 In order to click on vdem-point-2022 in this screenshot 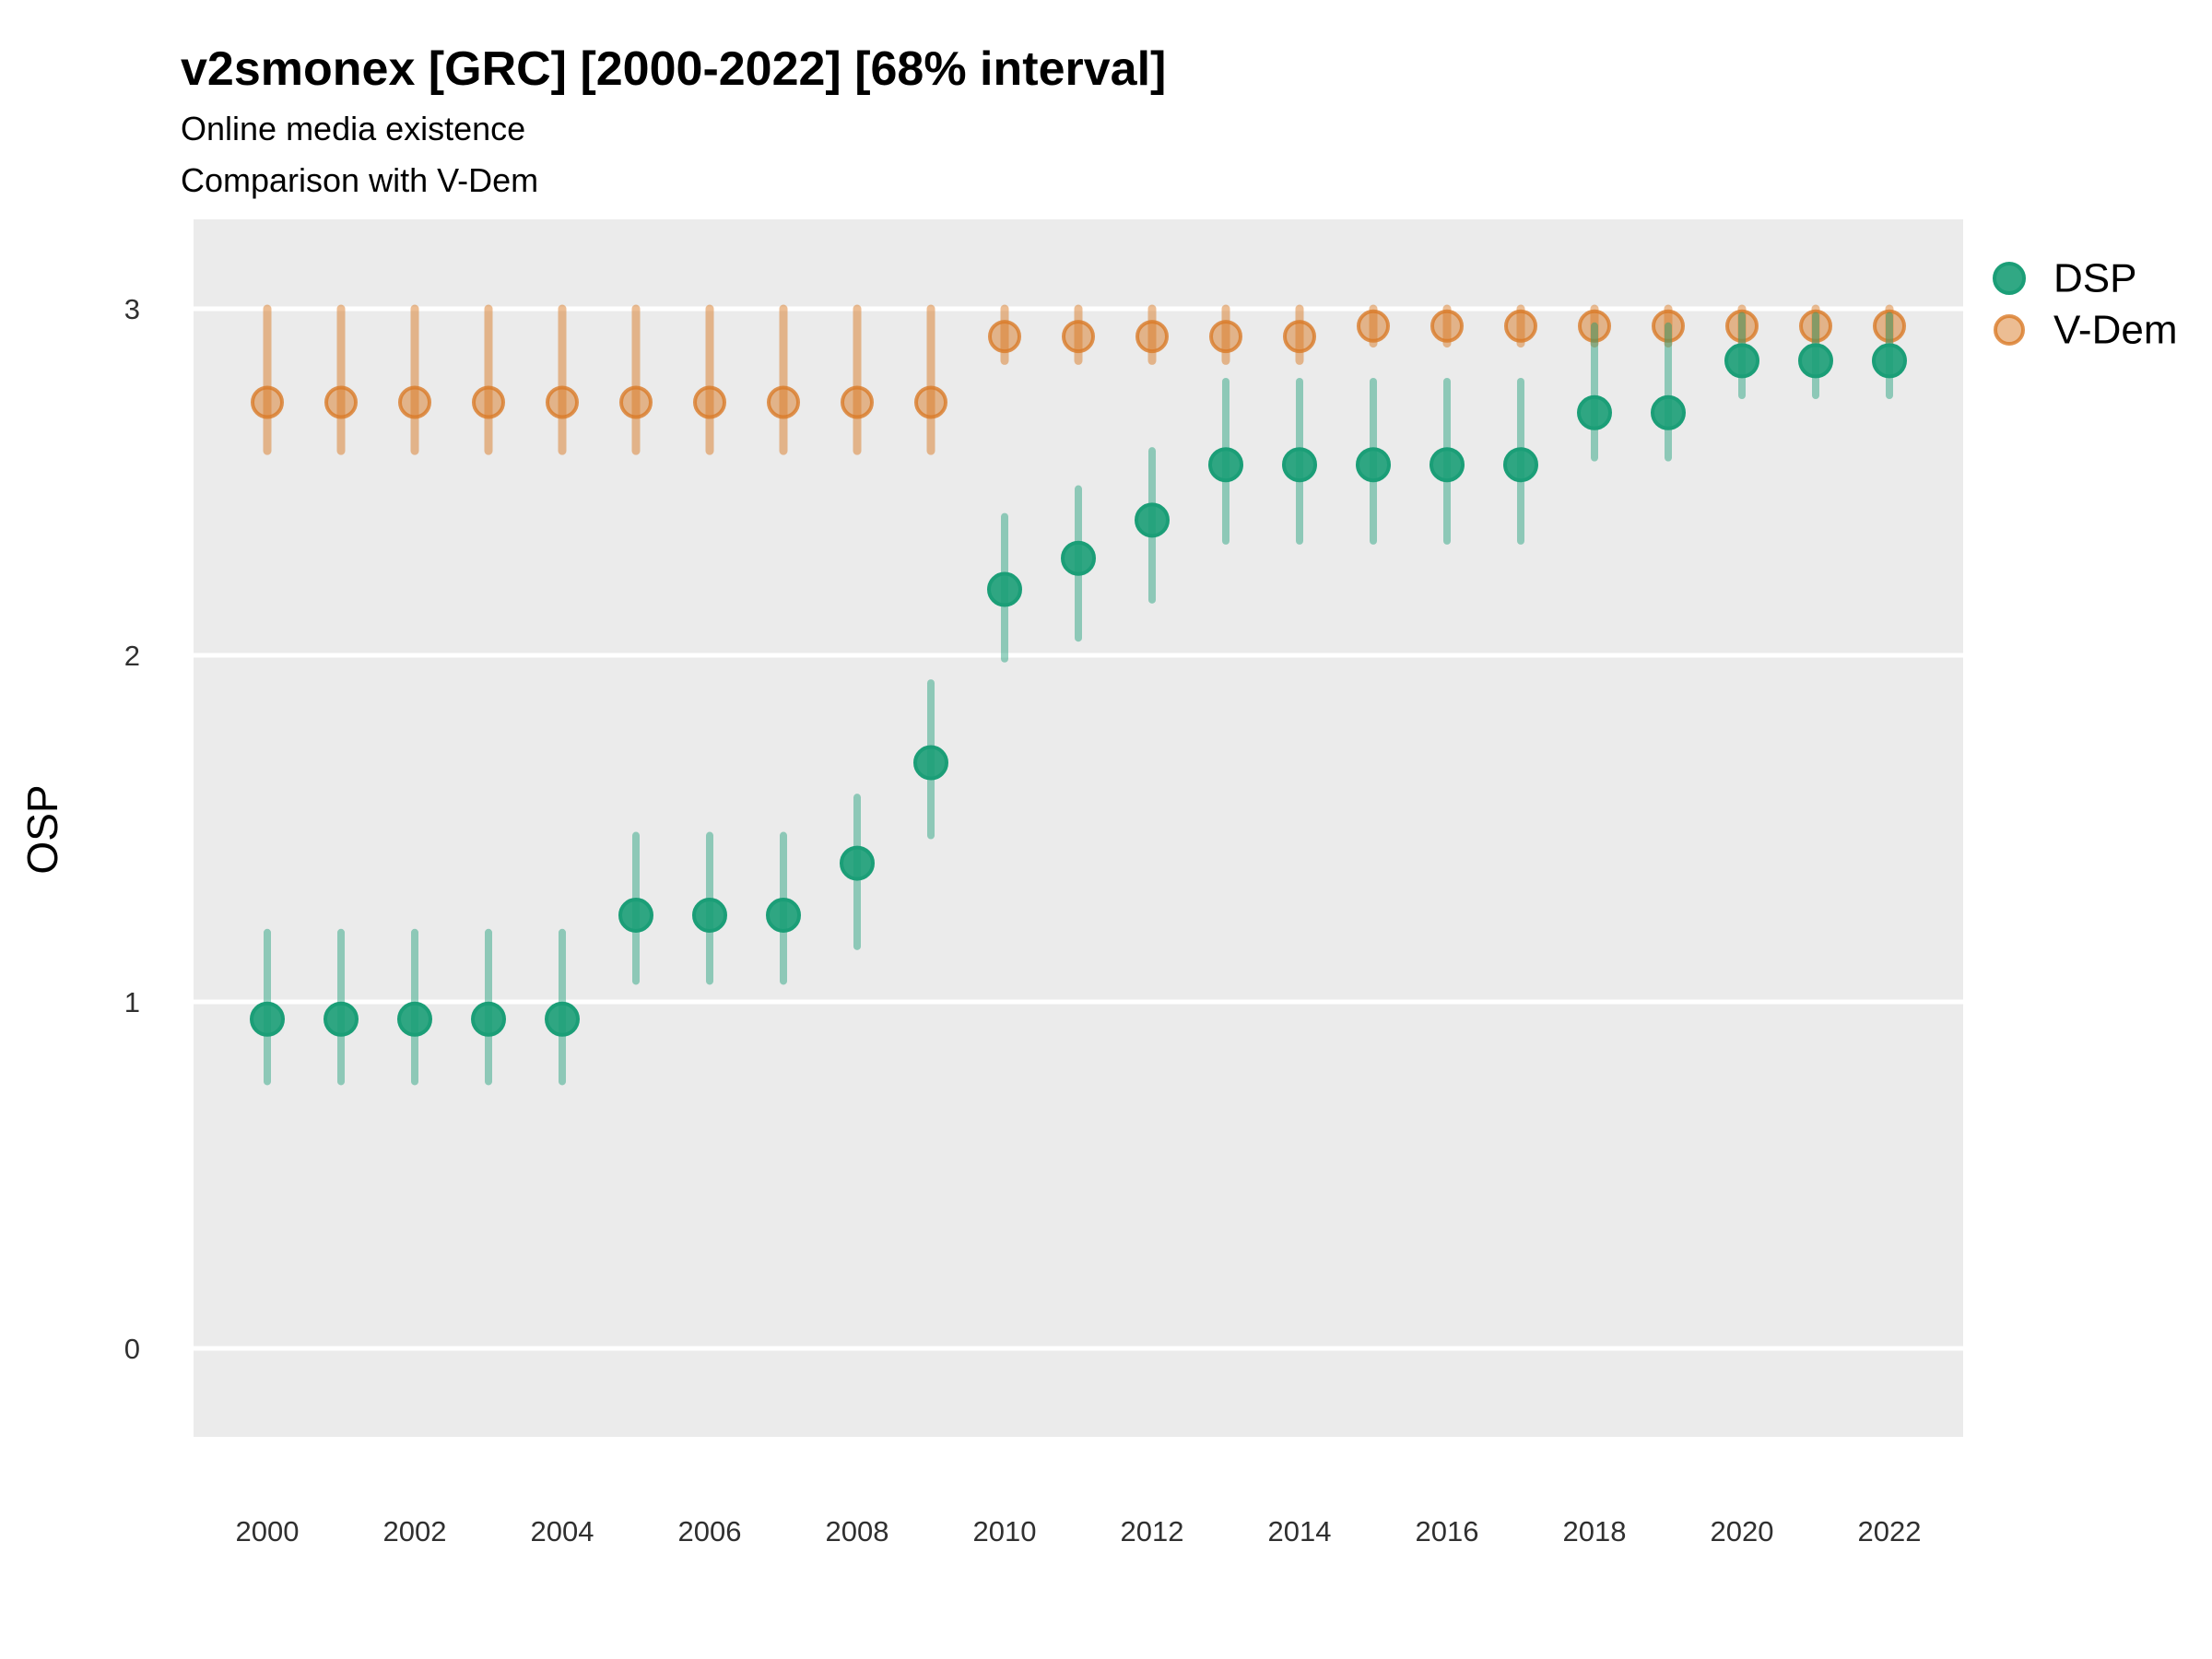, I will do `click(1889, 326)`.